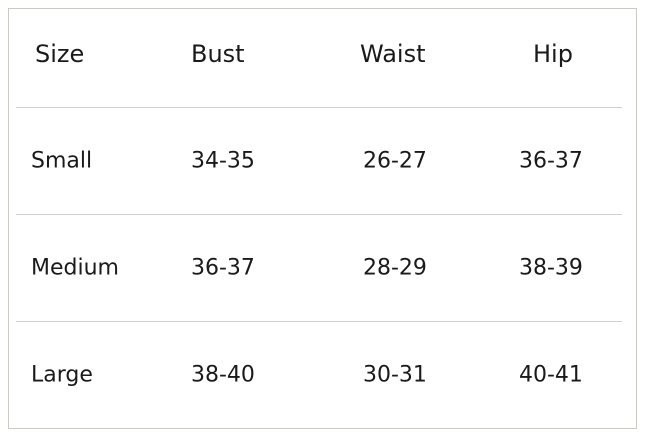 The width and height of the screenshot is (657, 440). I want to click on table-cell: 40-41, so click(551, 374).